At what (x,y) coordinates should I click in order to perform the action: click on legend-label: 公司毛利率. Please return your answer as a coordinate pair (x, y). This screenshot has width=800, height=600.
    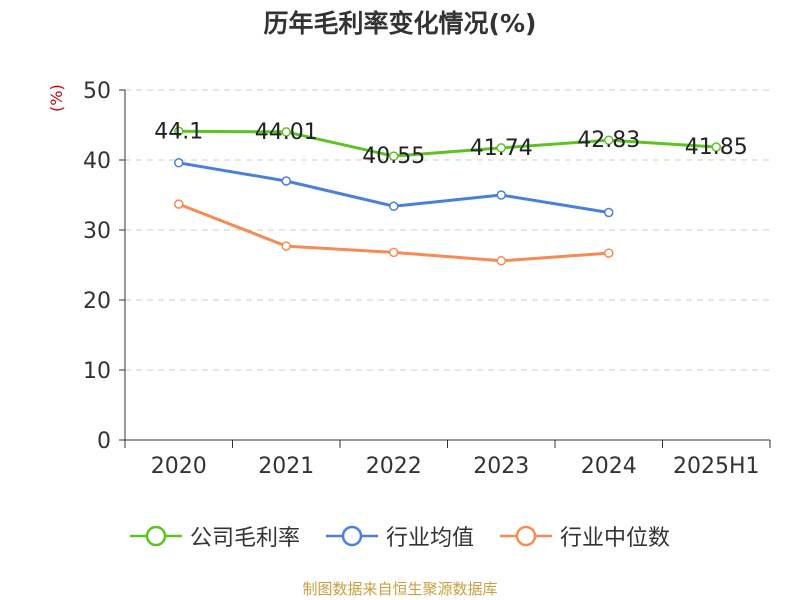
    Looking at the image, I should click on (244, 538).